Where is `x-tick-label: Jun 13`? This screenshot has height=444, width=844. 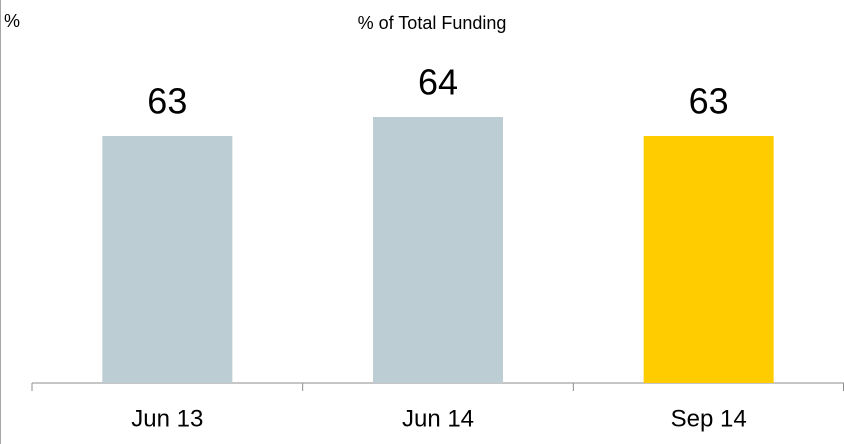 x-tick-label: Jun 13 is located at coordinates (167, 418).